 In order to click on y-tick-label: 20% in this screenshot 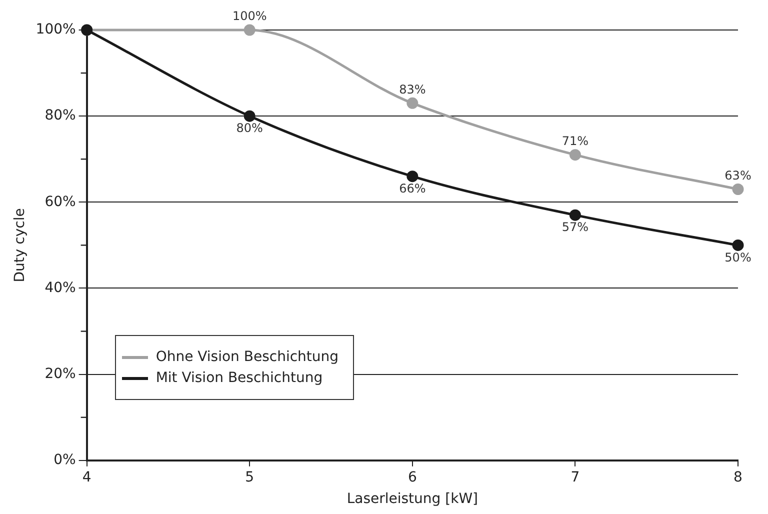, I will do `click(60, 374)`.